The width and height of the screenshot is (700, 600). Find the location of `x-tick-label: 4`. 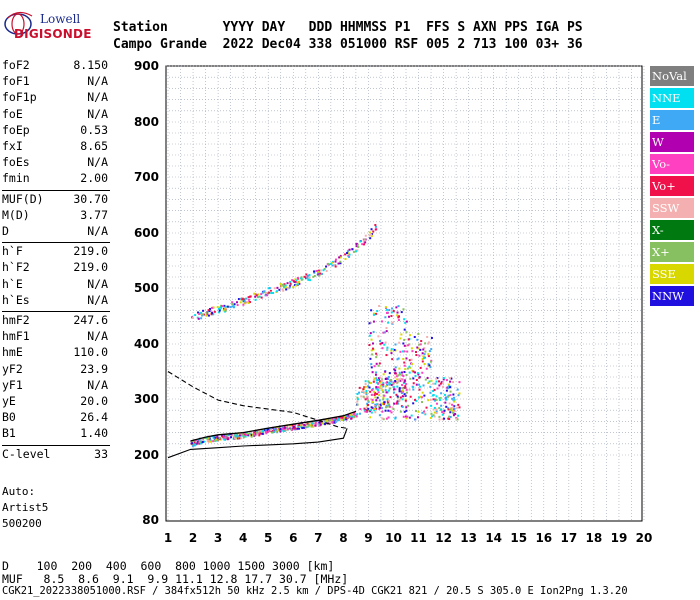

x-tick-label: 4 is located at coordinates (243, 538).